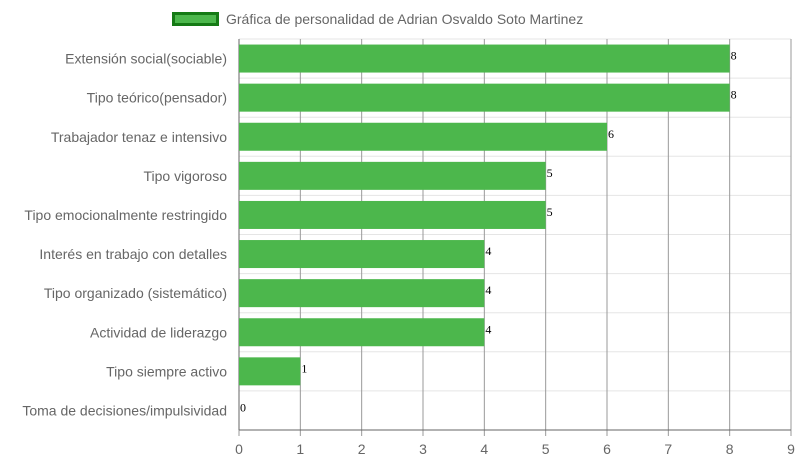 Image resolution: width=798 pixels, height=465 pixels. Describe the element at coordinates (484, 449) in the screenshot. I see `x-tick-label: 4` at that location.